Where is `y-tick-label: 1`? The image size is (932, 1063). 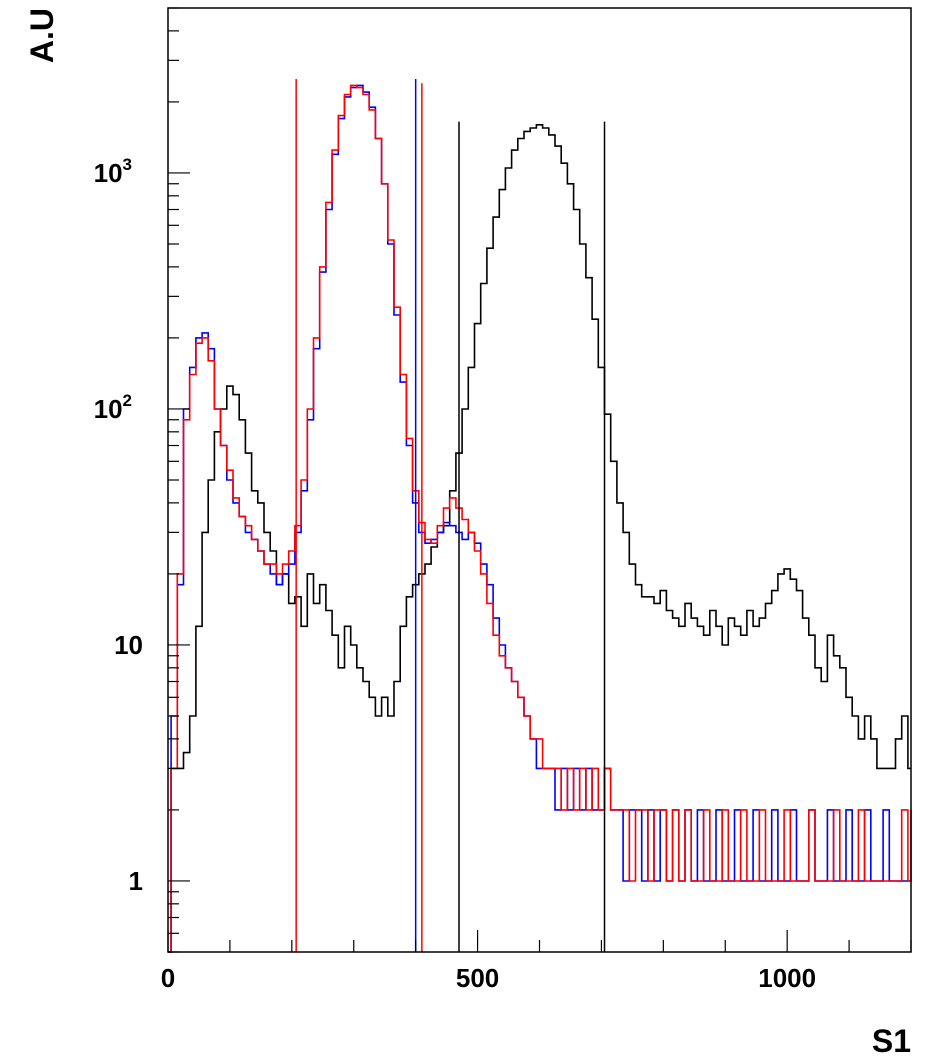 y-tick-label: 1 is located at coordinates (136, 881).